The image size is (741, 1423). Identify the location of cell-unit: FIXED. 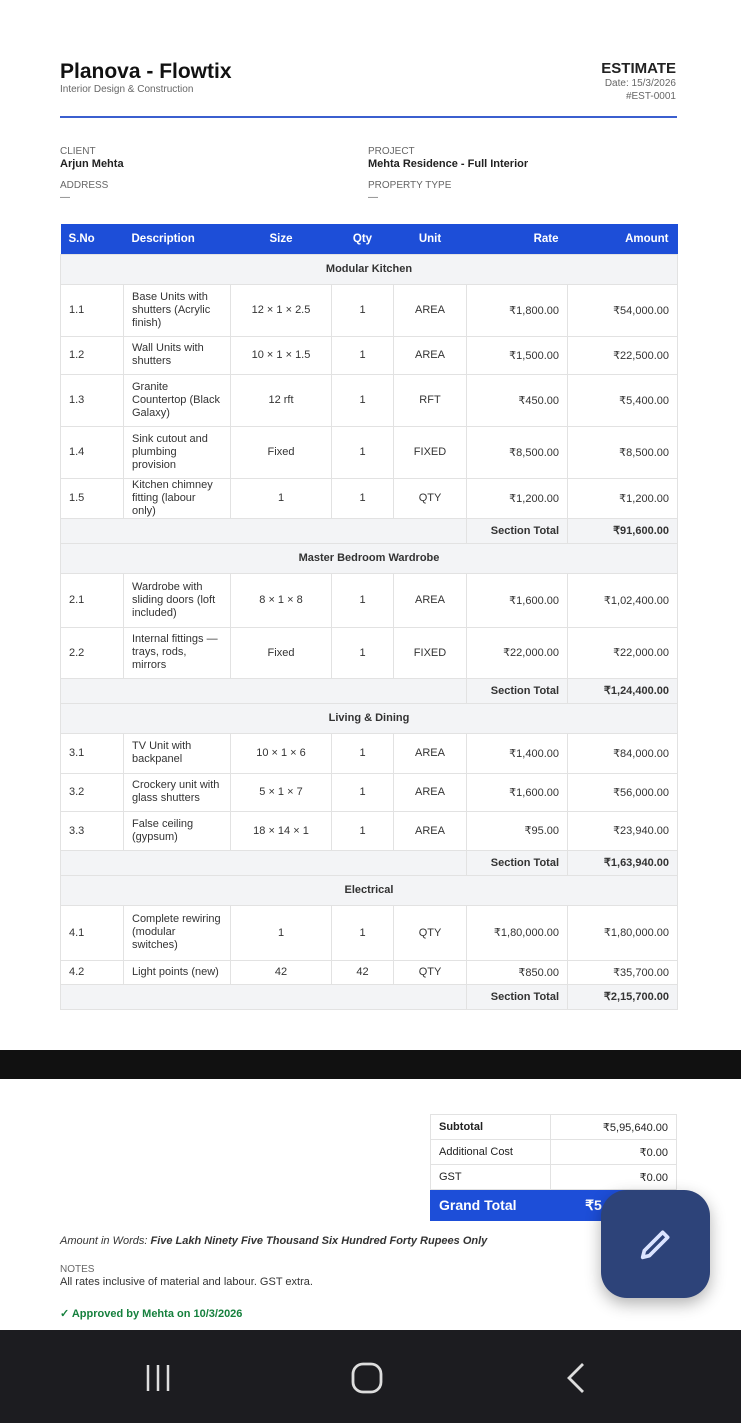
(430, 652).